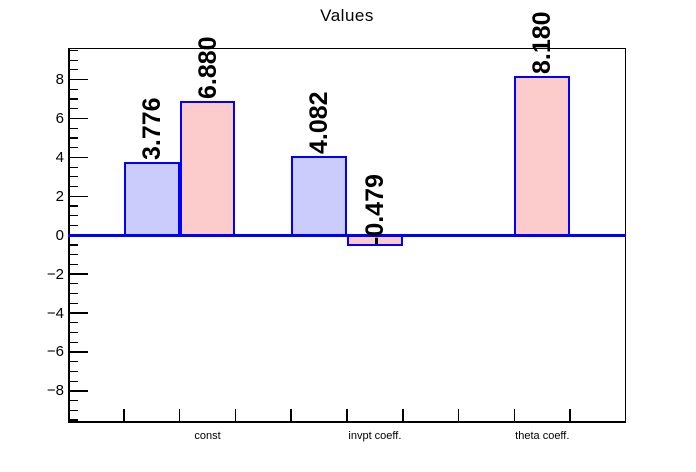 This screenshot has height=472, width=696. Describe the element at coordinates (55, 352) in the screenshot. I see `y-tick-label: −6` at that location.